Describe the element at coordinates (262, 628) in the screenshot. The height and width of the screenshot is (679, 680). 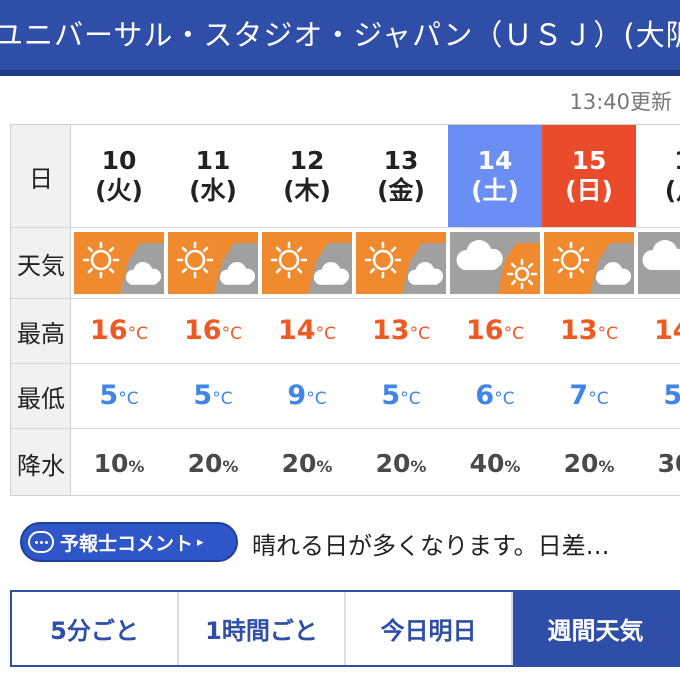
I see `tab-1: 1時間ごと` at that location.